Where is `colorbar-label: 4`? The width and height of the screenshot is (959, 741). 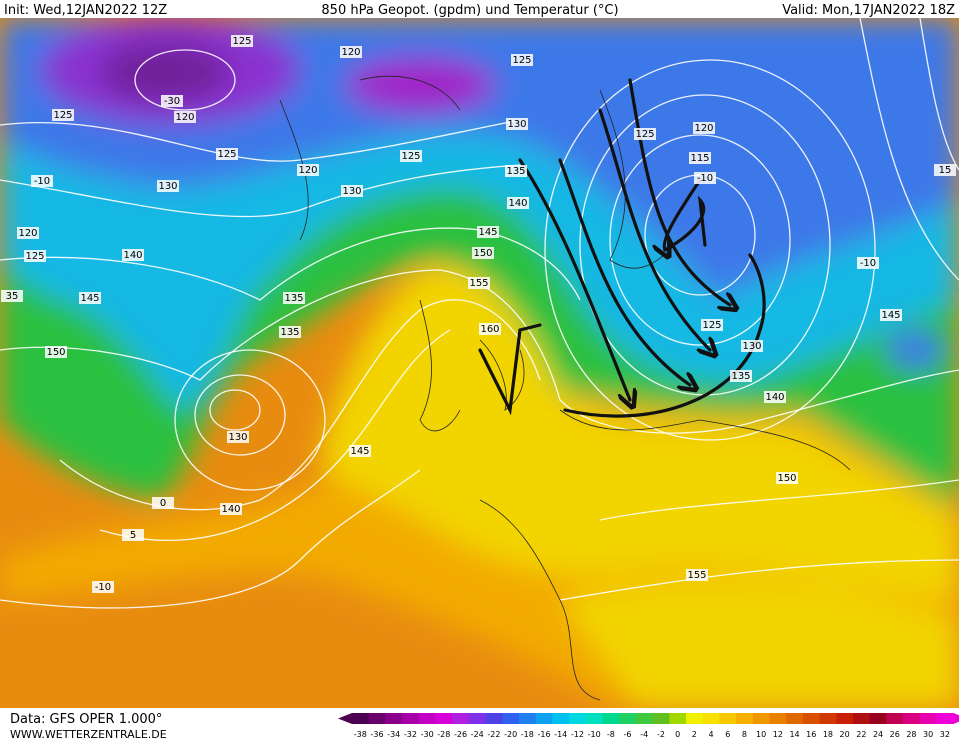 colorbar-label: 4 is located at coordinates (711, 734).